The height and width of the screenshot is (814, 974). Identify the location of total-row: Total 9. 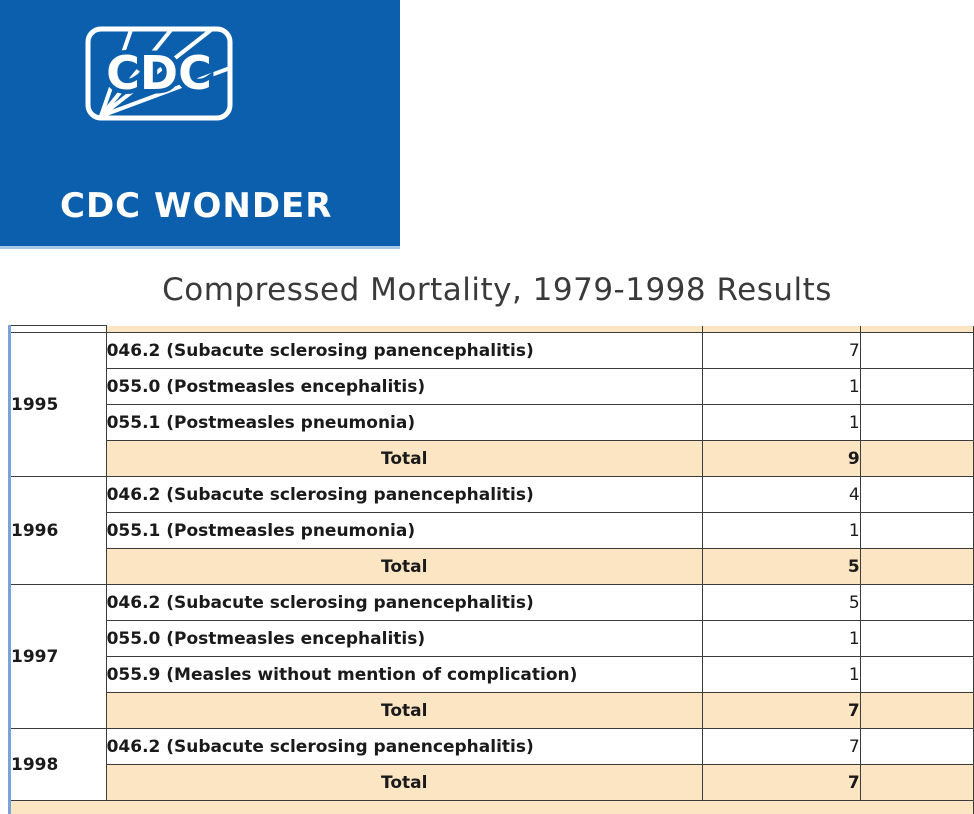
(492, 458).